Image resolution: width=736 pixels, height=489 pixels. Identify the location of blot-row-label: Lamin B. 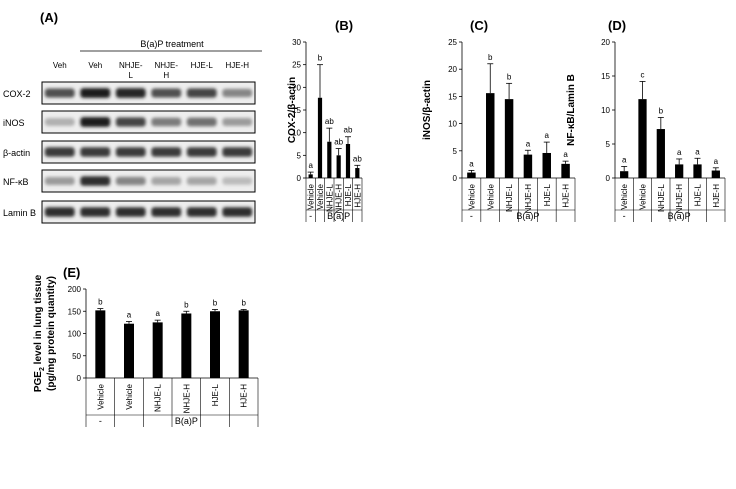
(19, 213).